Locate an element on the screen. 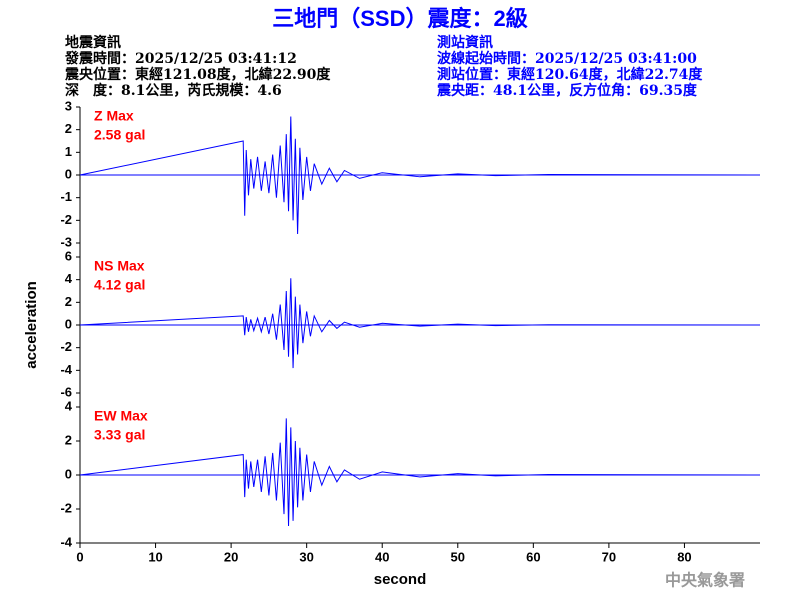 The image size is (800, 600). y-tick-label: 3 is located at coordinates (68, 105).